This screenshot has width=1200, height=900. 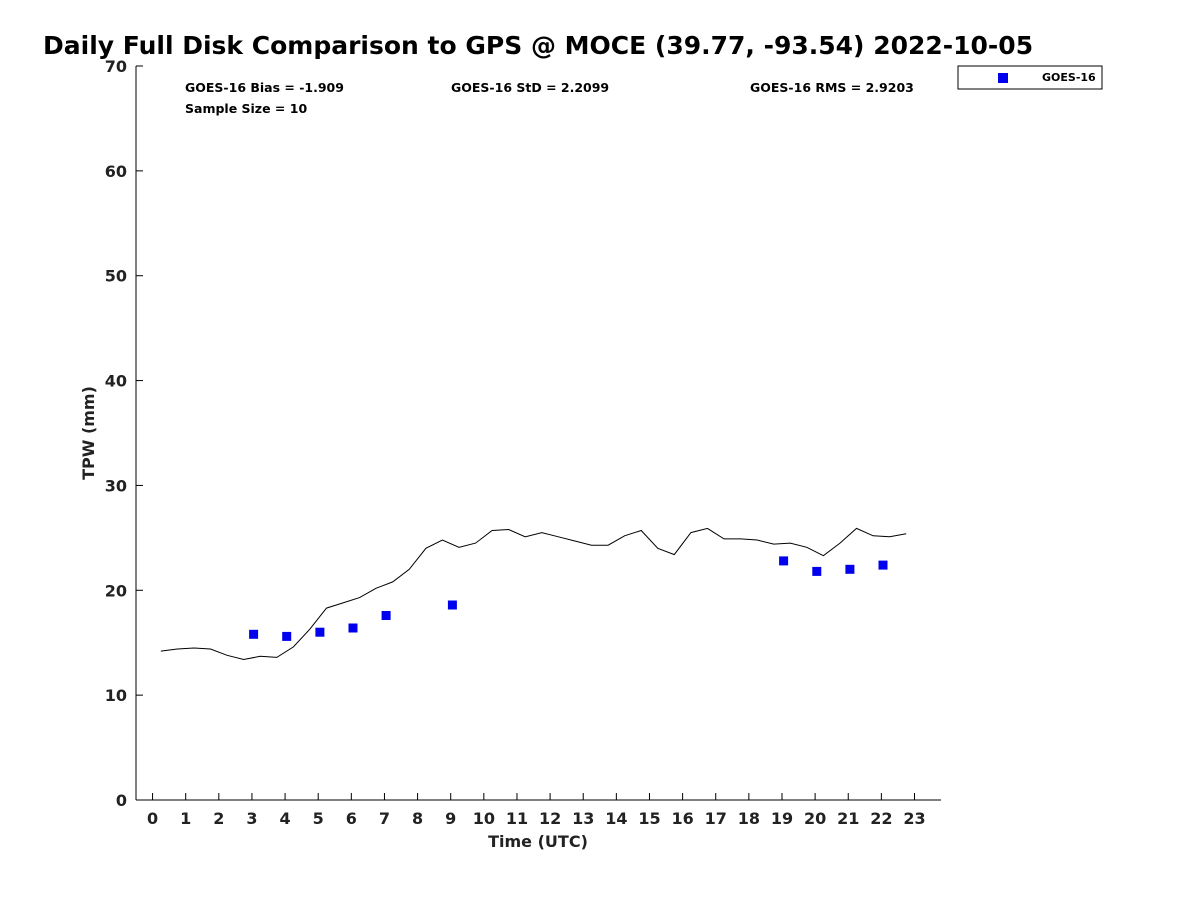 What do you see at coordinates (124, 433) in the screenshot?
I see `y-axis-ticks: 0 10 20 30 40 50 60 70` at bounding box center [124, 433].